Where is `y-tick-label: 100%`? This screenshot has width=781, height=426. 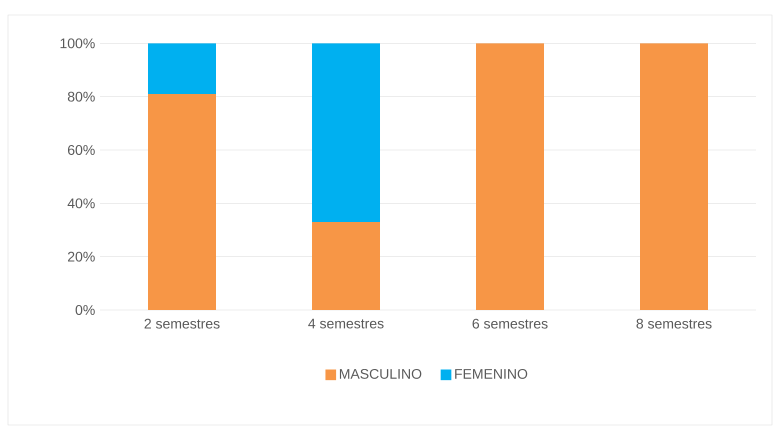
y-tick-label: 100% is located at coordinates (77, 43).